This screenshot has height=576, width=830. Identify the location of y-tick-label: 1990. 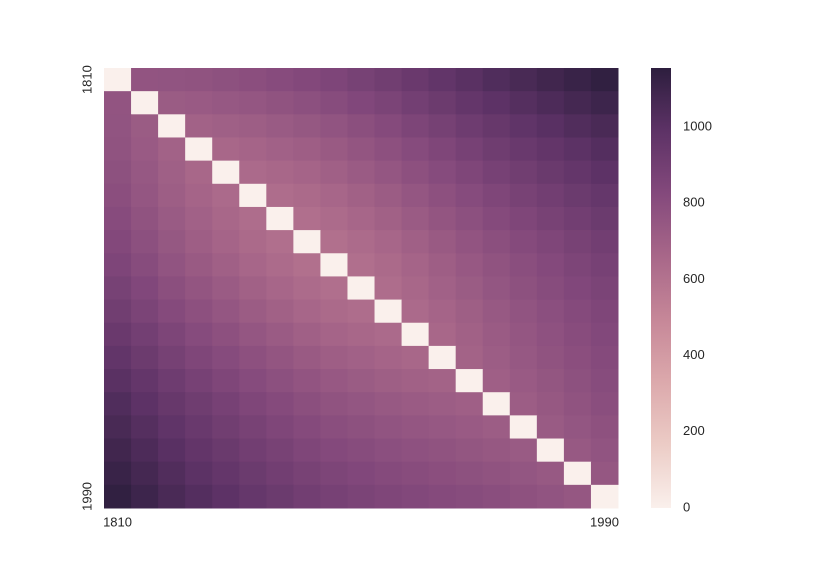
(86, 496).